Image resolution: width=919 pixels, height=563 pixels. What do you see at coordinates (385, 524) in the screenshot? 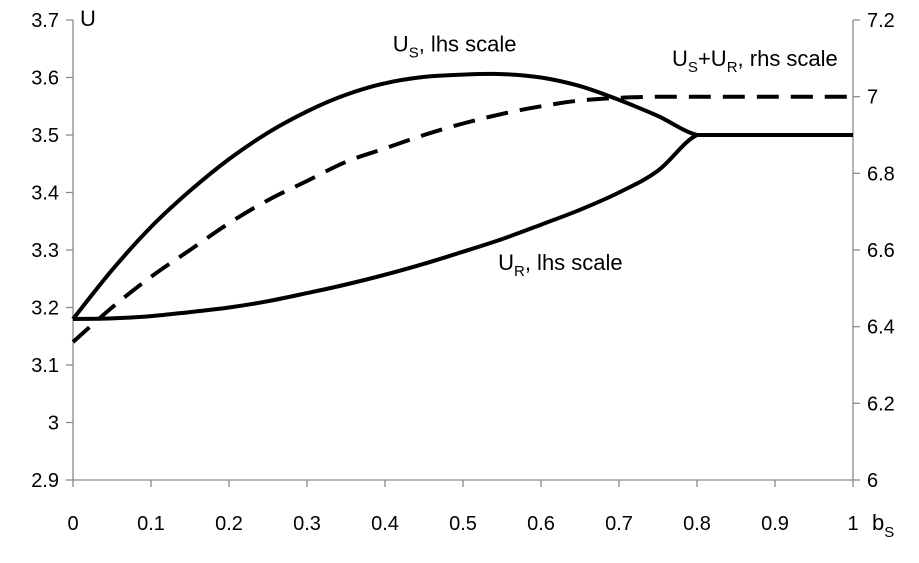
I see `x-tick-label: 0.4` at bounding box center [385, 524].